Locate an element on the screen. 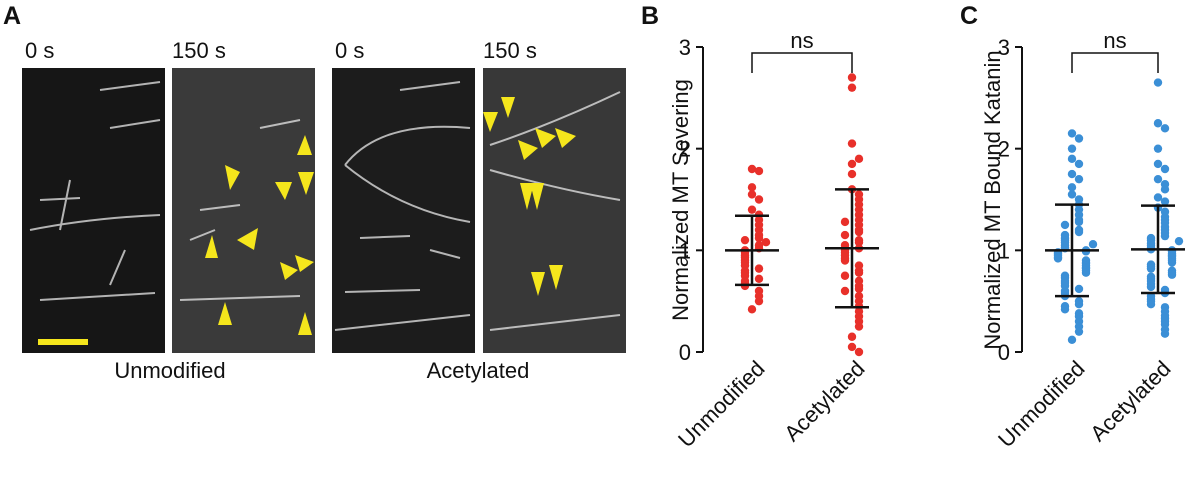  panel-label: A is located at coordinates (12, 16).